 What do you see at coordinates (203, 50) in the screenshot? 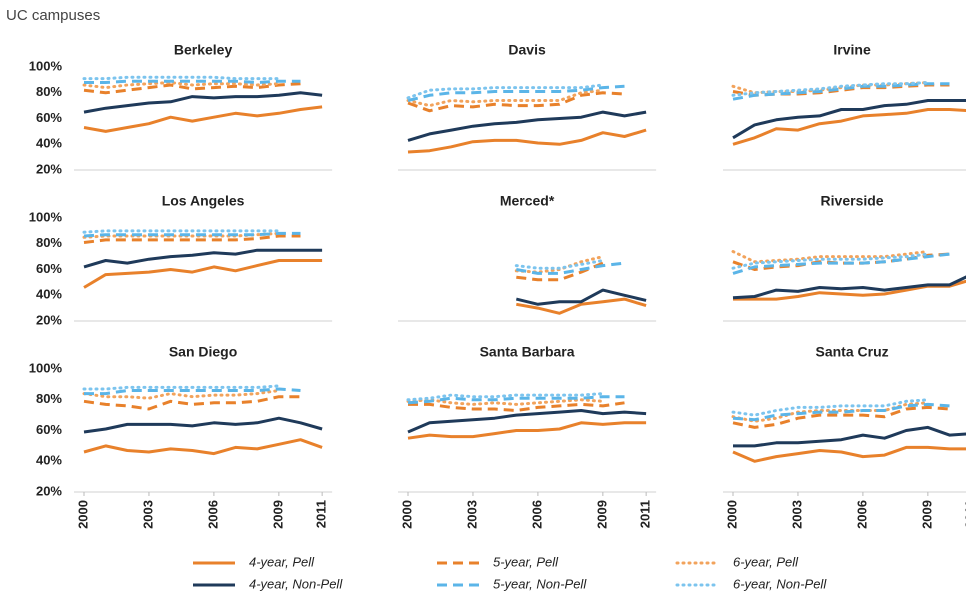
I see `panel-title: Berkeley` at bounding box center [203, 50].